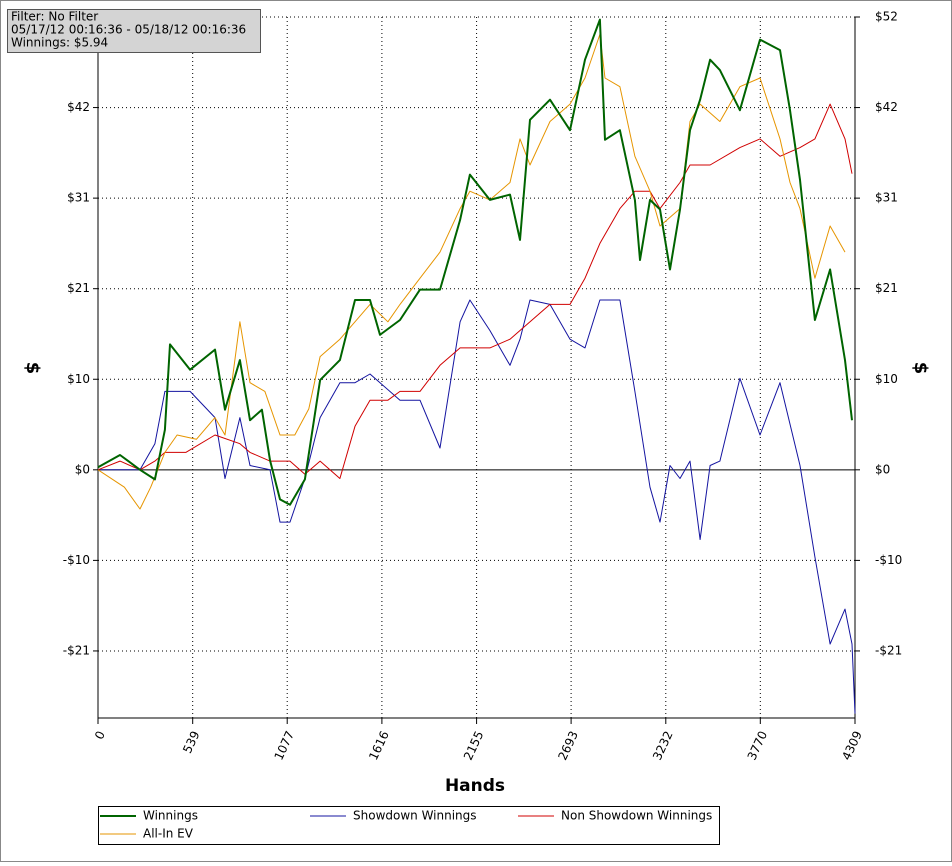 The width and height of the screenshot is (952, 866). Describe the element at coordinates (78, 198) in the screenshot. I see `y-tick-label: $31` at that location.